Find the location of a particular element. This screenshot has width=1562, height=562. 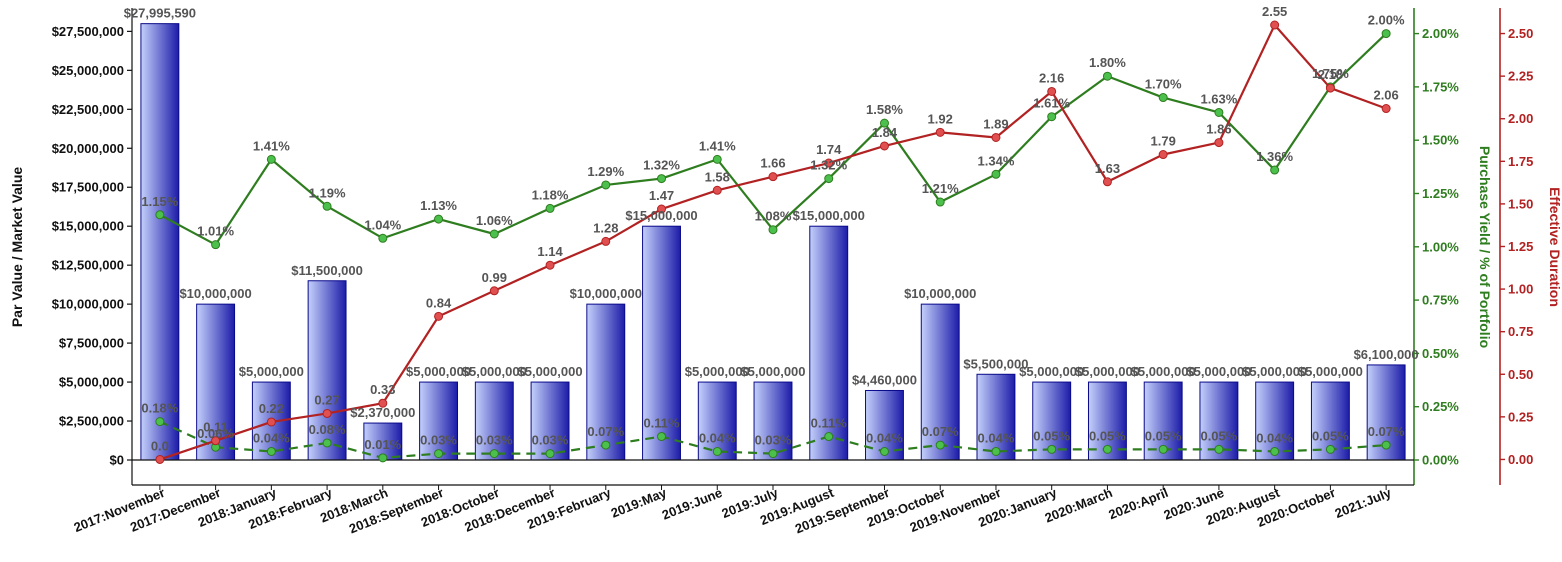

-of-portfolio-value-label: 0.18% is located at coordinates (159, 408).